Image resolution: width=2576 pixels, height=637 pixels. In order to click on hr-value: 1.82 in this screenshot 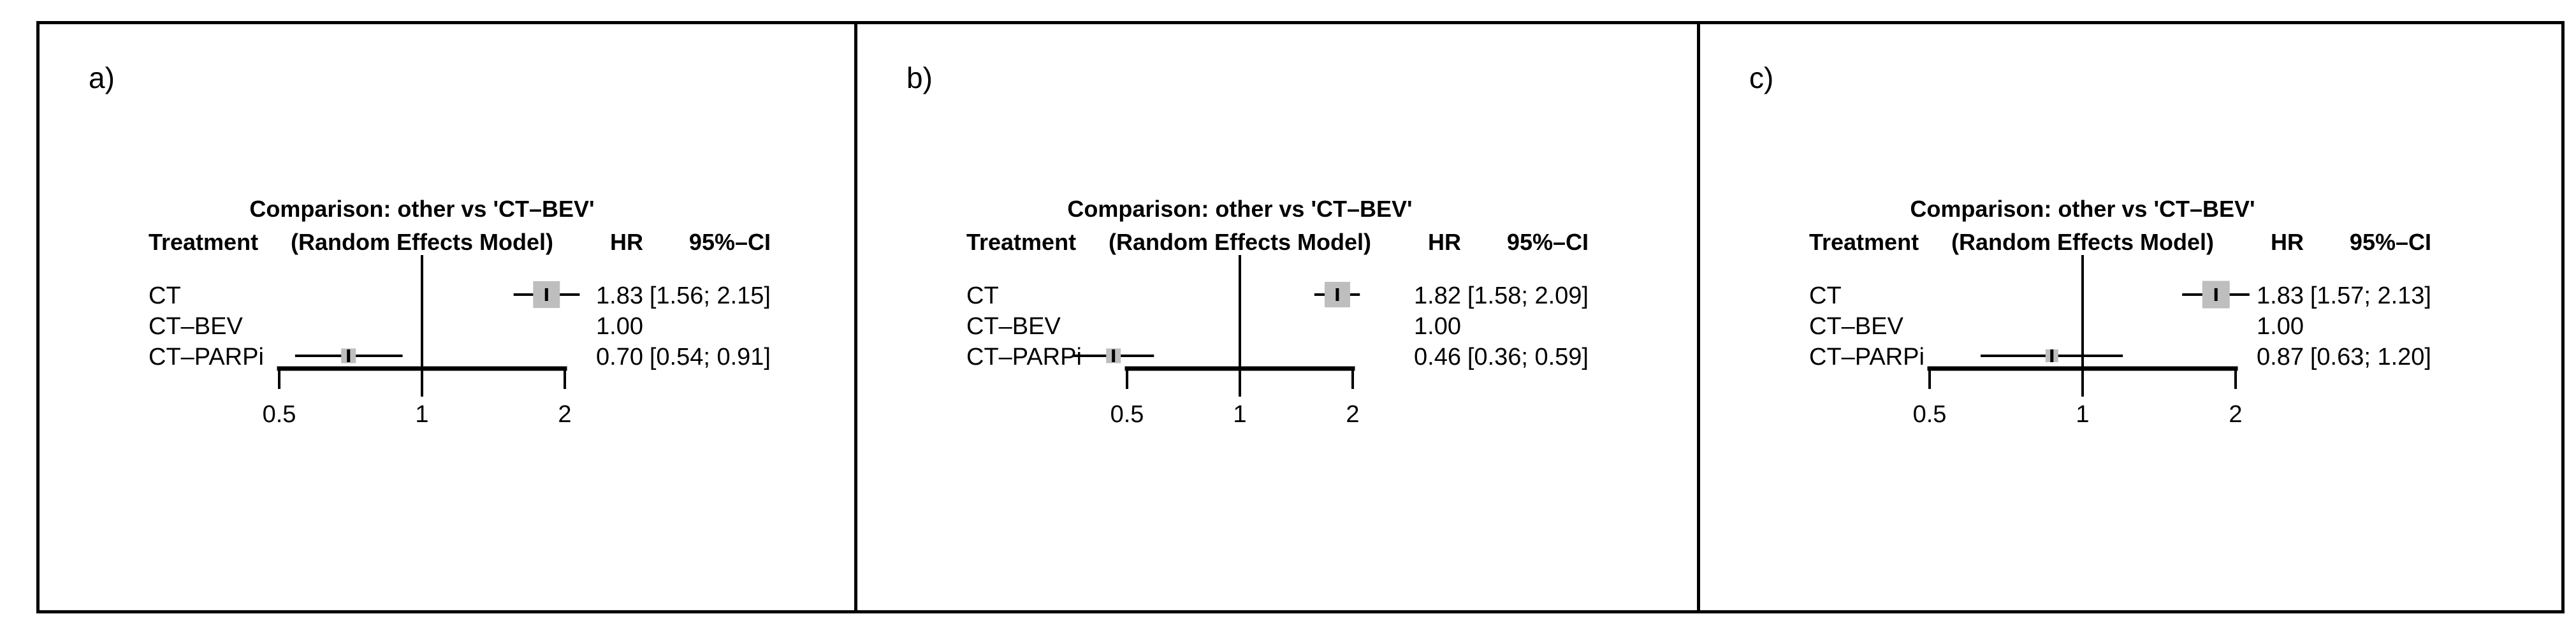, I will do `click(1437, 295)`.